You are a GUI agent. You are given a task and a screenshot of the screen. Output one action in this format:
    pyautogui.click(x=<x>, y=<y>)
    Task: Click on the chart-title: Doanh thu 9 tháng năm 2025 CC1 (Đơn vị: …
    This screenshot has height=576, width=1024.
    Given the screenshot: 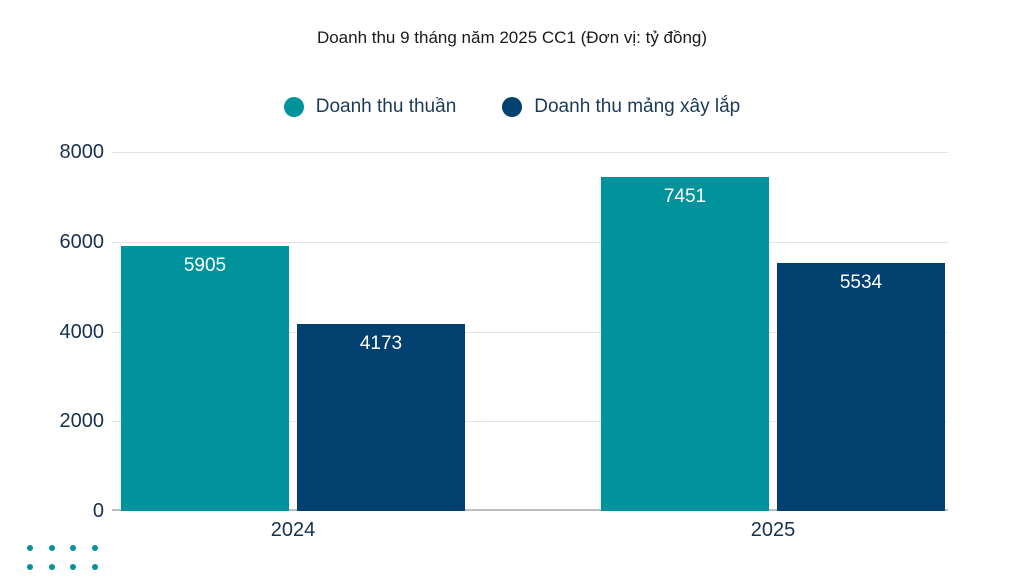 What is the action you would take?
    pyautogui.click(x=512, y=37)
    